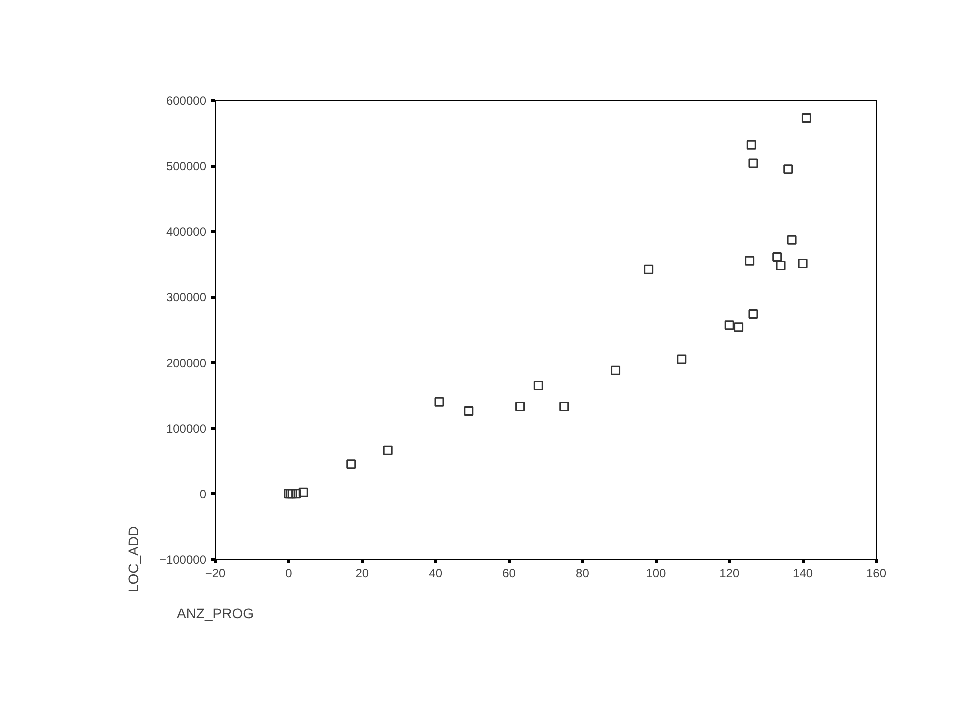 This screenshot has height=721, width=958. What do you see at coordinates (186, 363) in the screenshot?
I see `y-tick-label: 200000` at bounding box center [186, 363].